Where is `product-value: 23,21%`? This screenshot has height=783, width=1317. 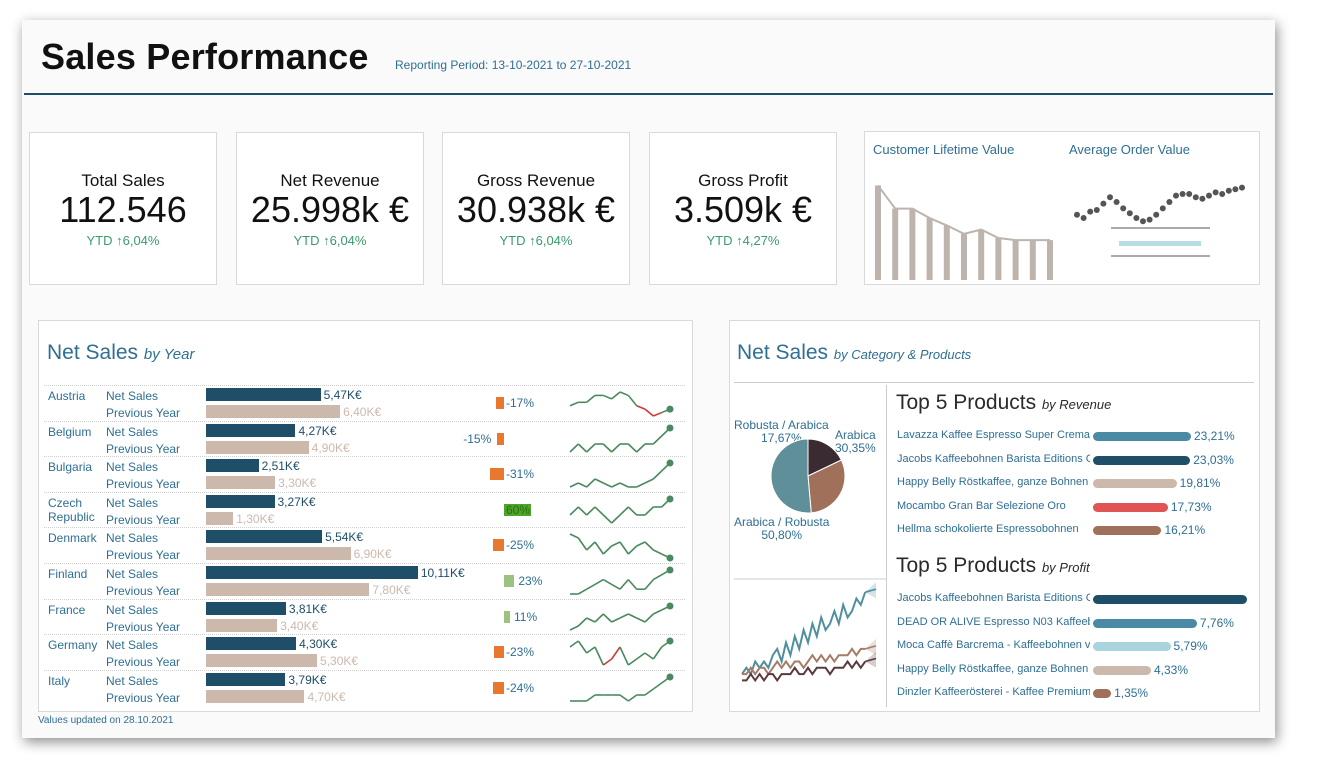 product-value: 23,21% is located at coordinates (1214, 436).